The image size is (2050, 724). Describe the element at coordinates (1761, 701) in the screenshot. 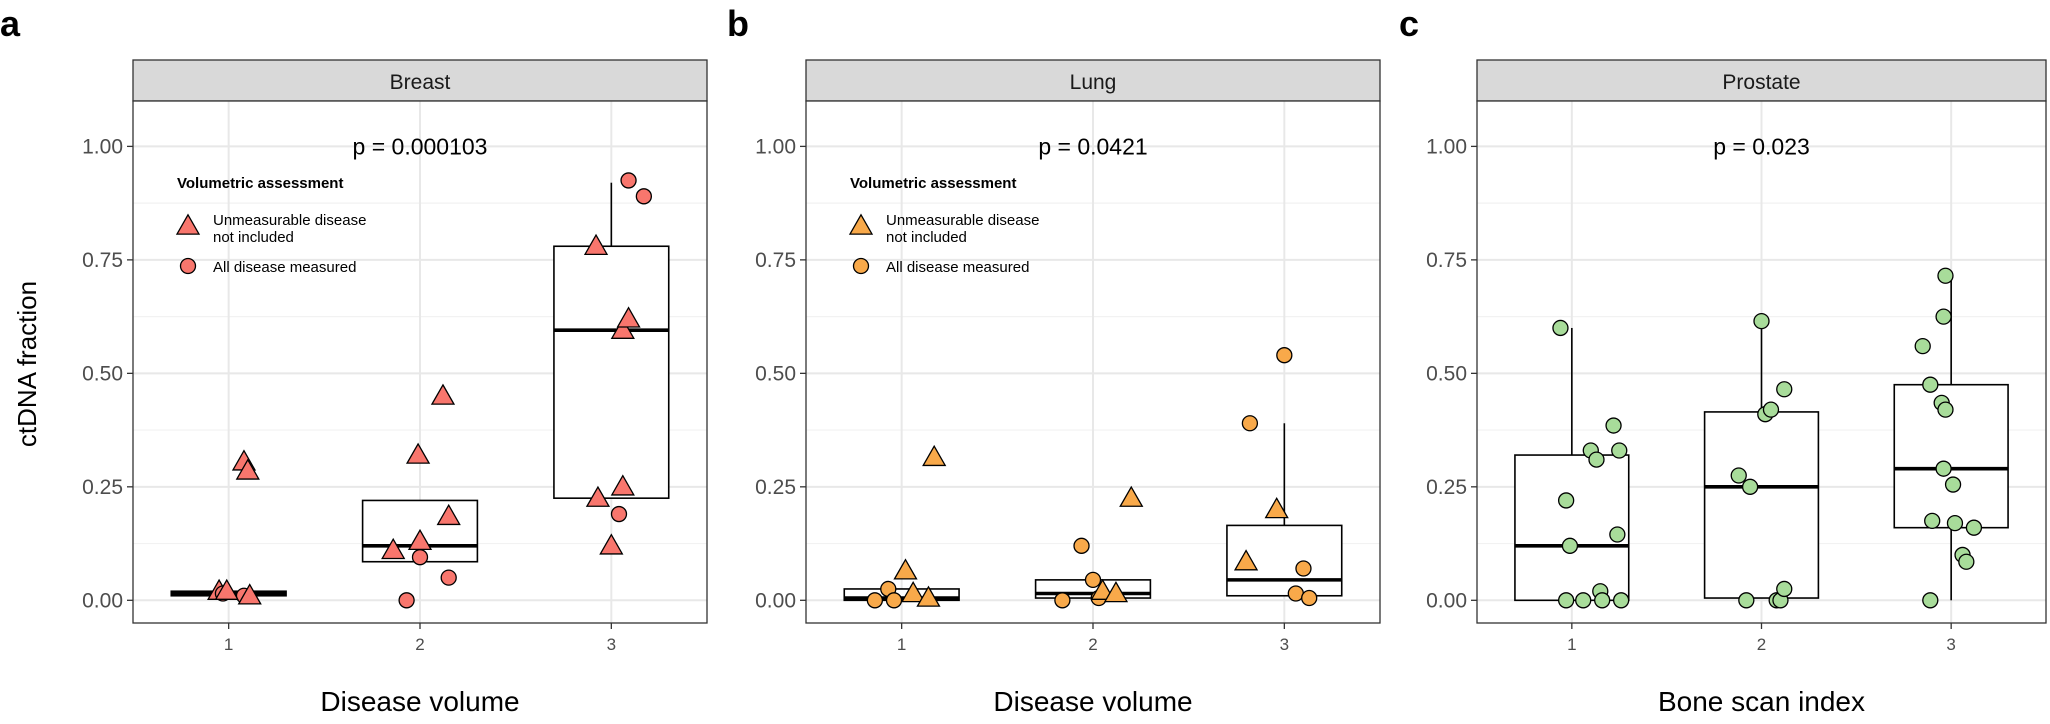

I see `x-axis-label: Bone scan index` at that location.